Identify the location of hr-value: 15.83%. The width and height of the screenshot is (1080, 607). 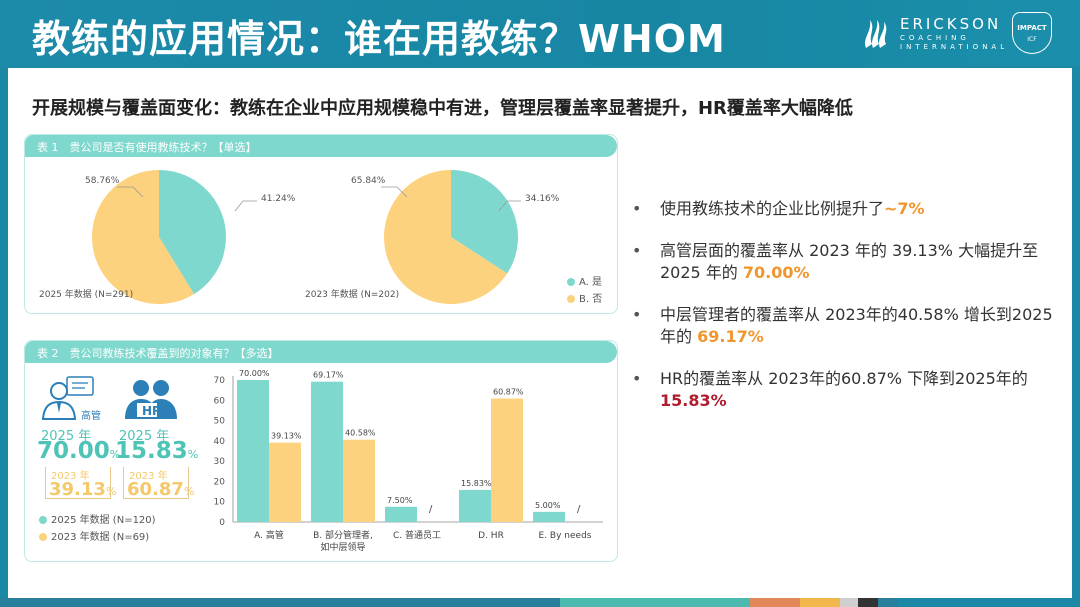
(156, 451).